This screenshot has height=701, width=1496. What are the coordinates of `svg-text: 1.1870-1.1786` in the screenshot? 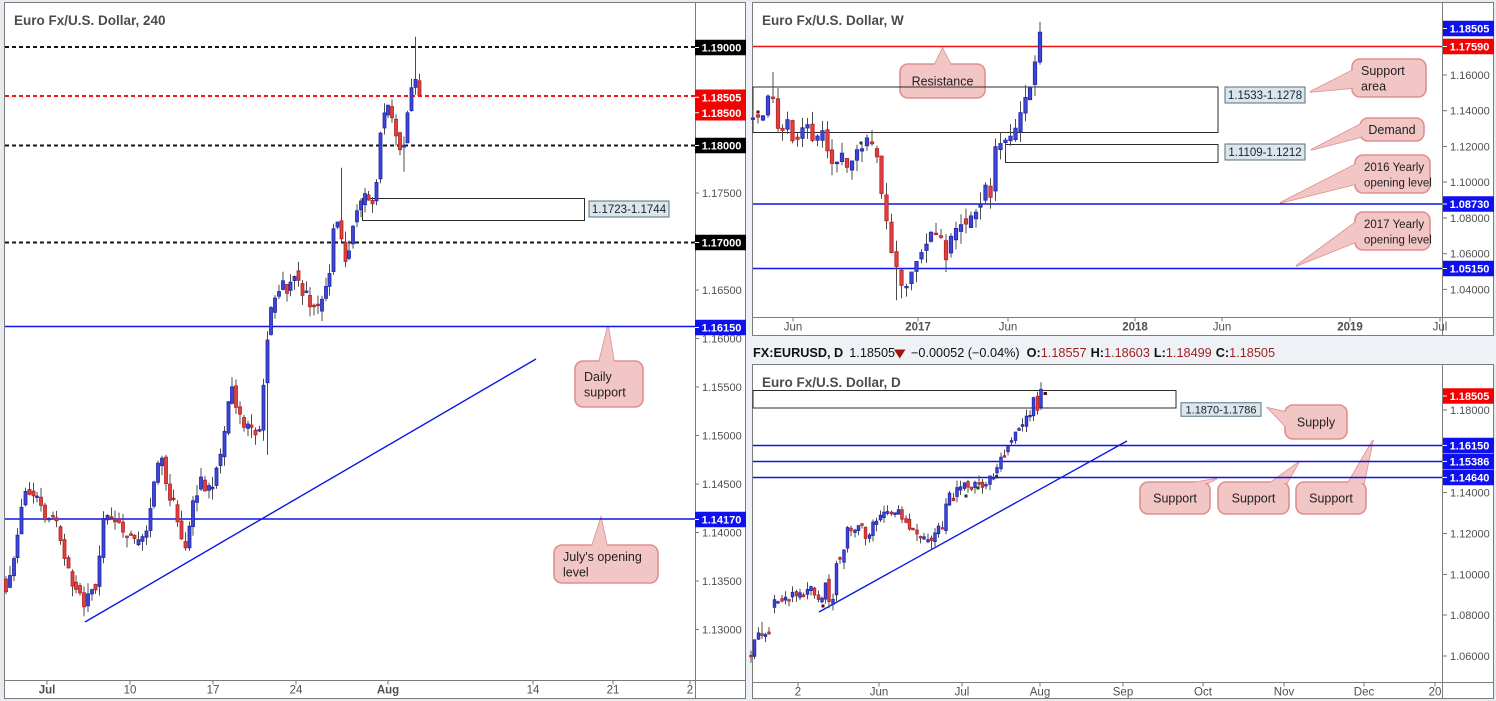 It's located at (1221, 411).